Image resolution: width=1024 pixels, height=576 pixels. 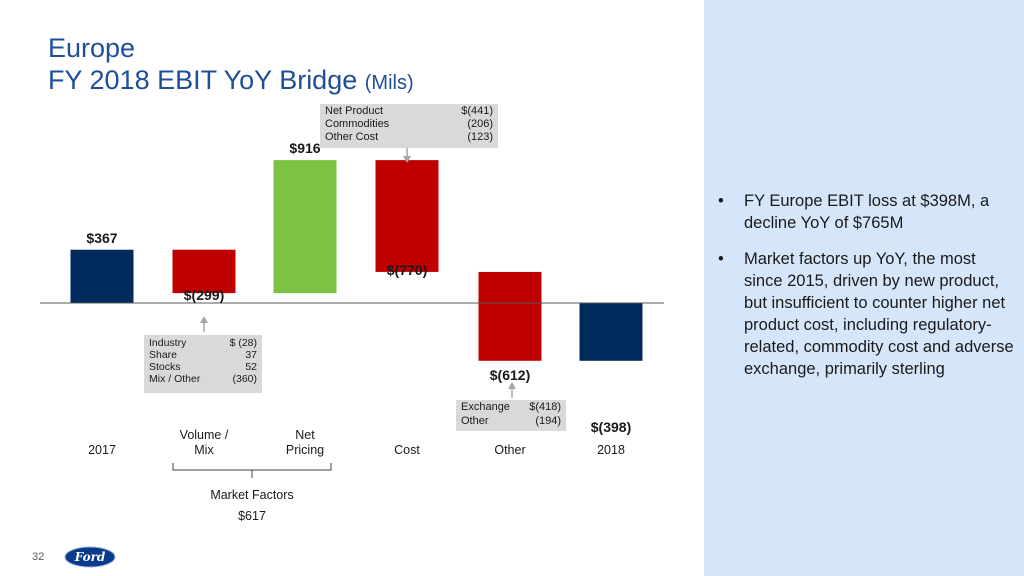 What do you see at coordinates (102, 237) in the screenshot?
I see `bar-value-label: $367` at bounding box center [102, 237].